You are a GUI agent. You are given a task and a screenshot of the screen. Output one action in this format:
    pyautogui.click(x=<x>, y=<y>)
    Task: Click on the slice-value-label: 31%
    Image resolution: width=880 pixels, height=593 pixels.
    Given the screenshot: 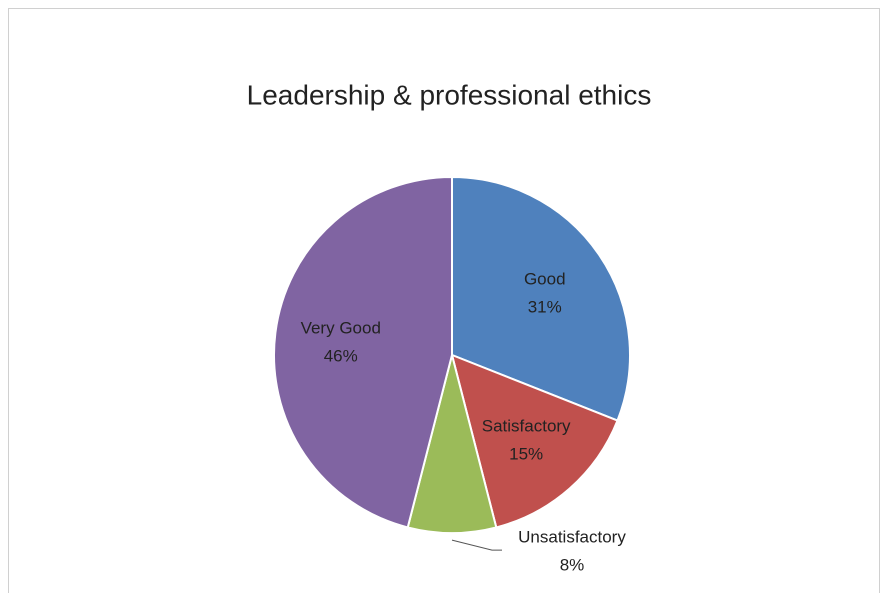 What is the action you would take?
    pyautogui.click(x=545, y=306)
    